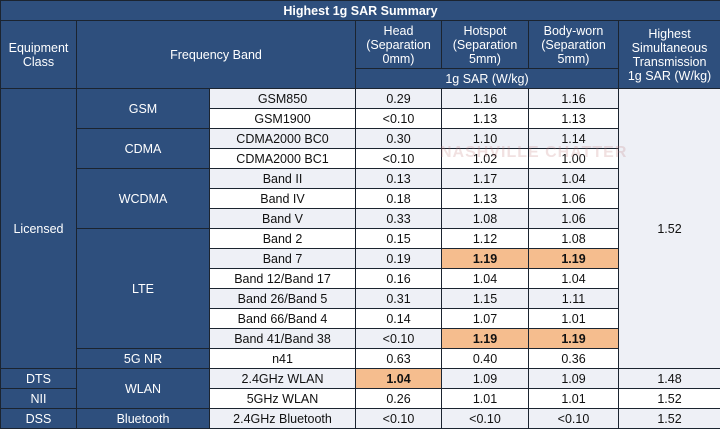 The height and width of the screenshot is (429, 720). Describe the element at coordinates (573, 118) in the screenshot. I see `bodyworn-cell: 1.13` at that location.